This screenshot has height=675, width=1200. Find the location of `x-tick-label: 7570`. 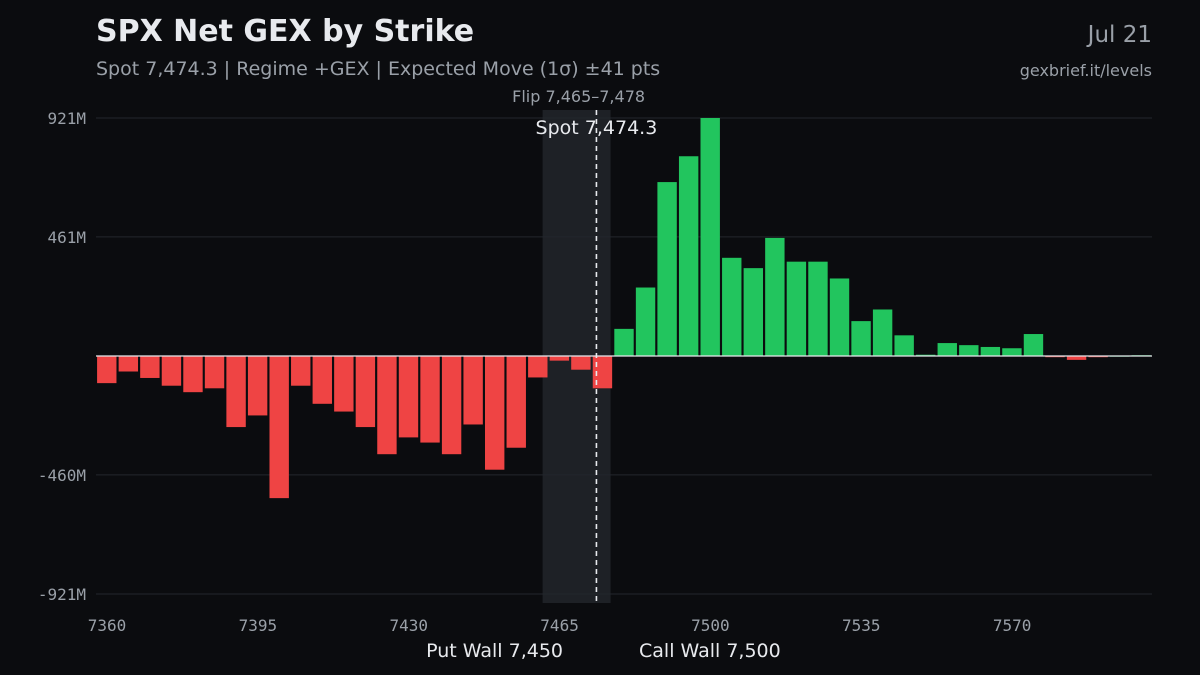

x-tick-label: 7570 is located at coordinates (1012, 625).